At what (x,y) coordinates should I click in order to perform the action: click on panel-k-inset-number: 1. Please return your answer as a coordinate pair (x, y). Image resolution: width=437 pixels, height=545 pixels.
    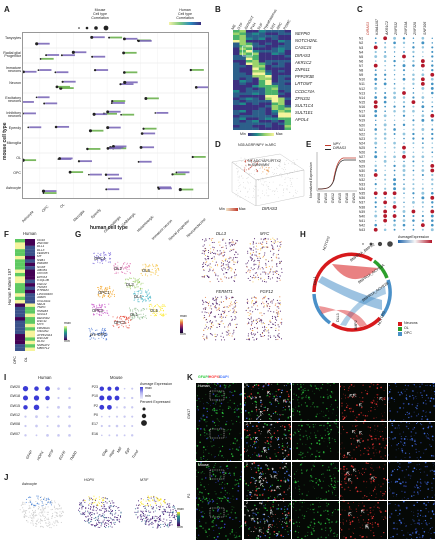
    Looking at the image, I should click on (247, 385).